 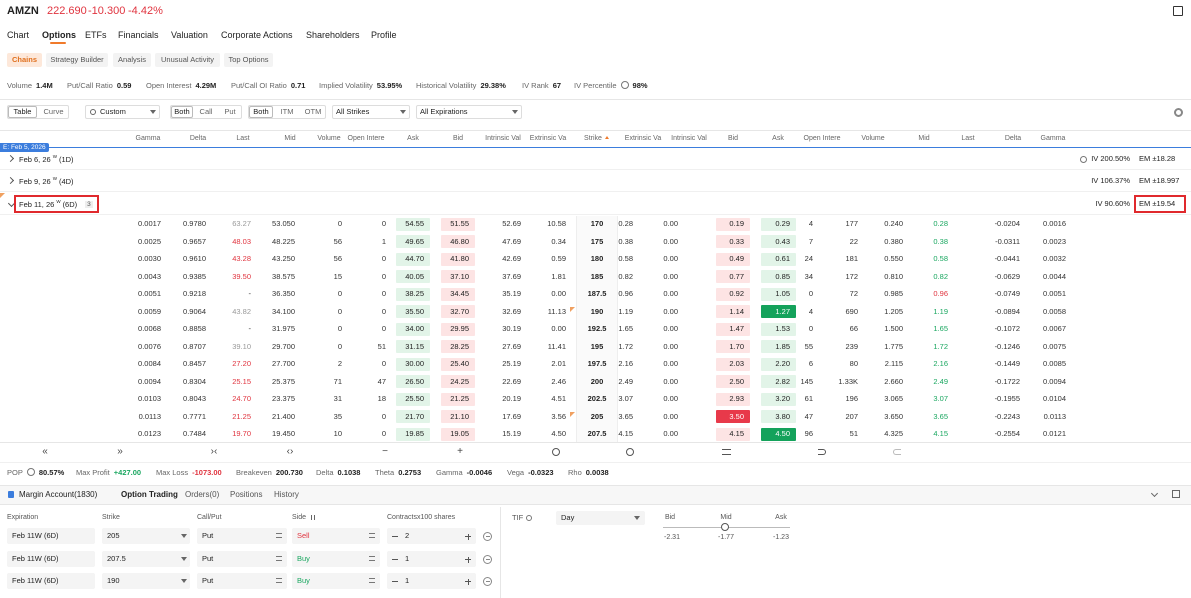 I want to click on subnav-label: Analysis, so click(x=132, y=59).